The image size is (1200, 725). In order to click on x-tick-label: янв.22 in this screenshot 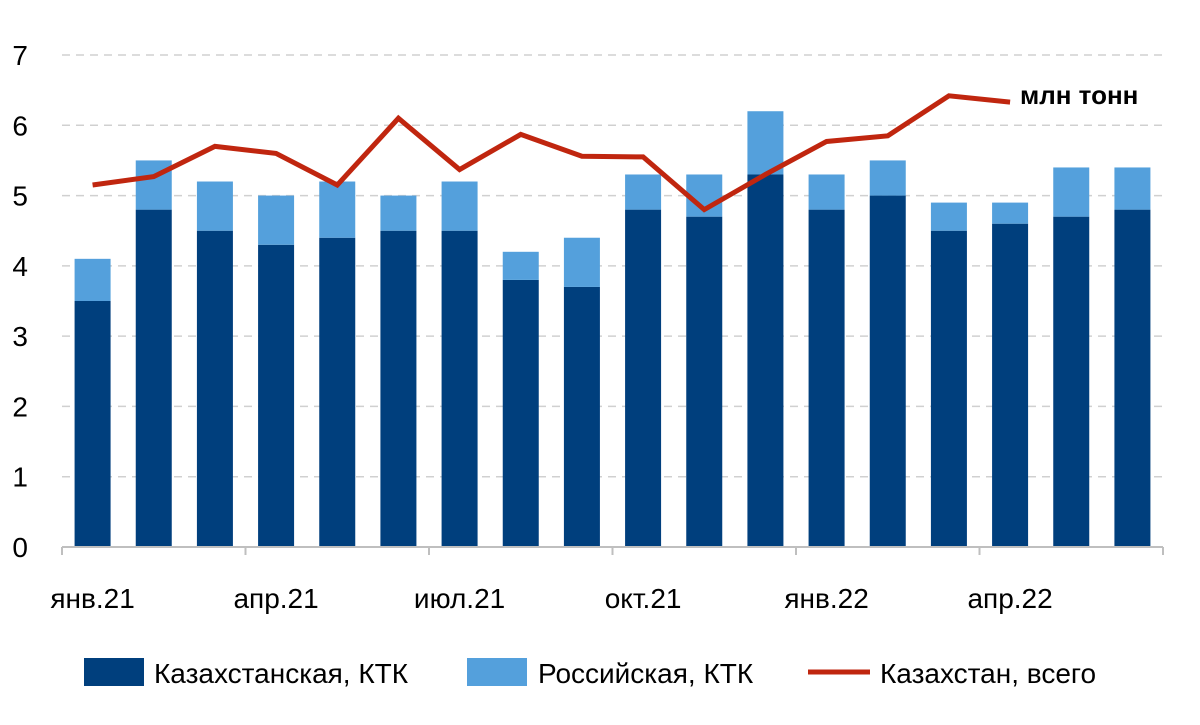, I will do `click(826, 598)`.